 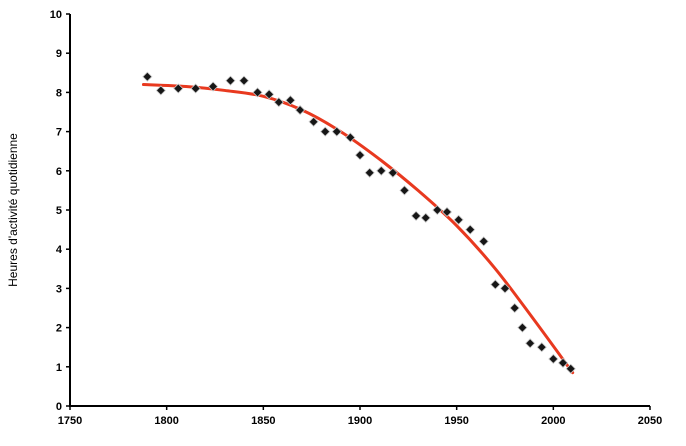 What do you see at coordinates (166, 421) in the screenshot?
I see `x-tick-label: 1800` at bounding box center [166, 421].